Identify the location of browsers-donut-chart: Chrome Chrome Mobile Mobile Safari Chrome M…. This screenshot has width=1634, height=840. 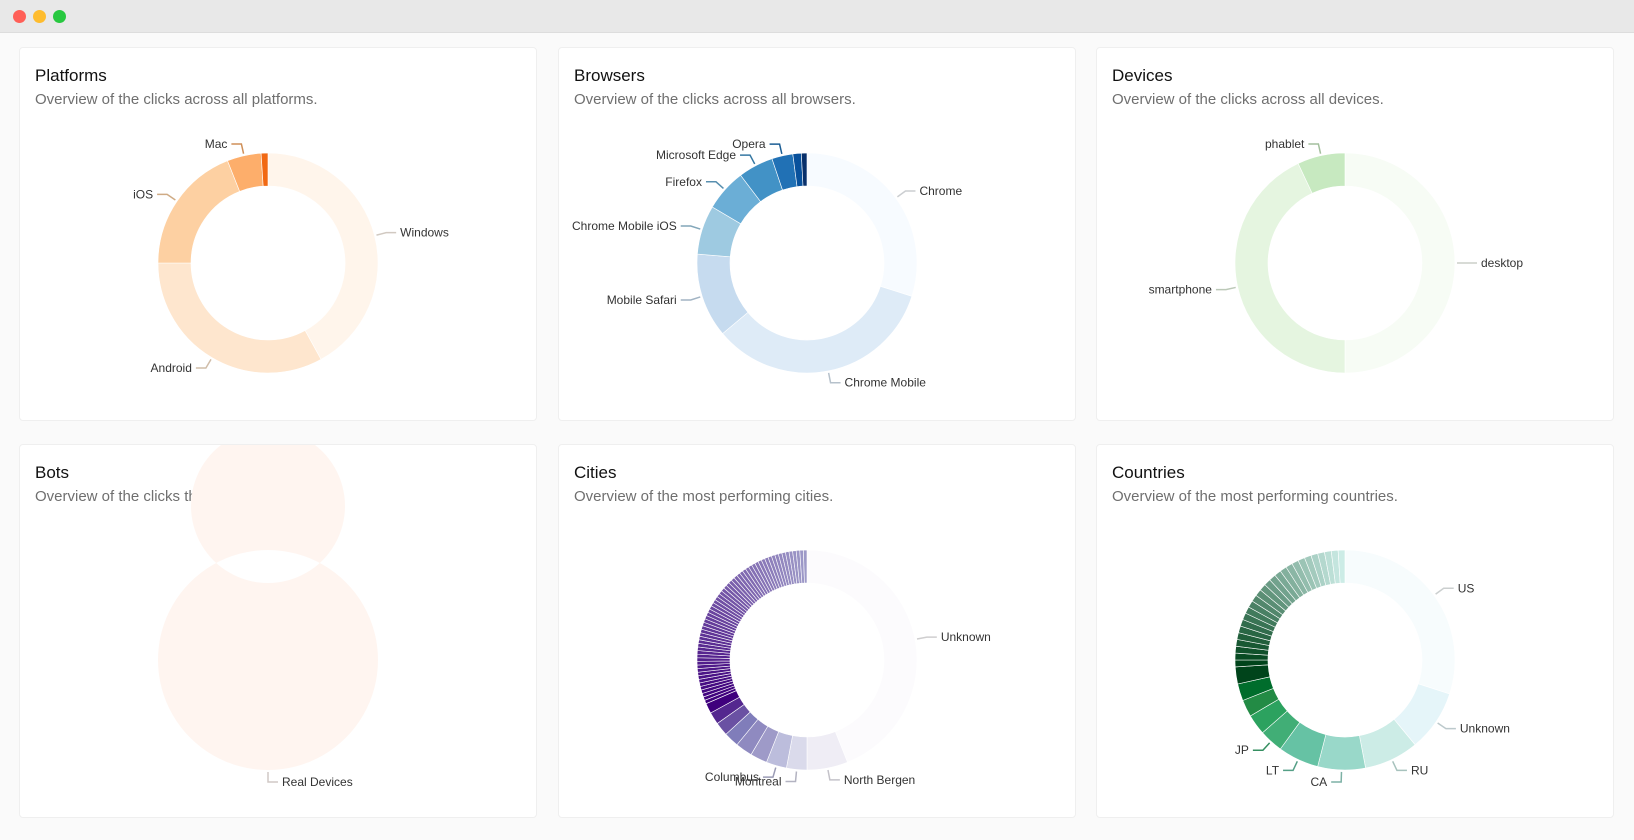
(767, 263).